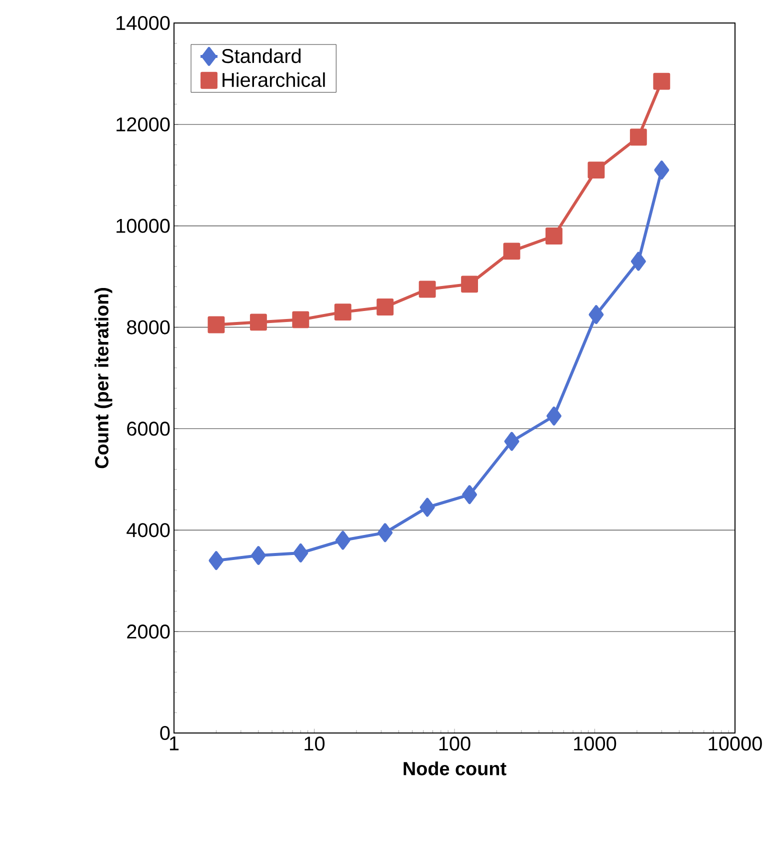 This screenshot has width=781, height=841. Describe the element at coordinates (314, 743) in the screenshot. I see `x-tick-label: 10` at that location.